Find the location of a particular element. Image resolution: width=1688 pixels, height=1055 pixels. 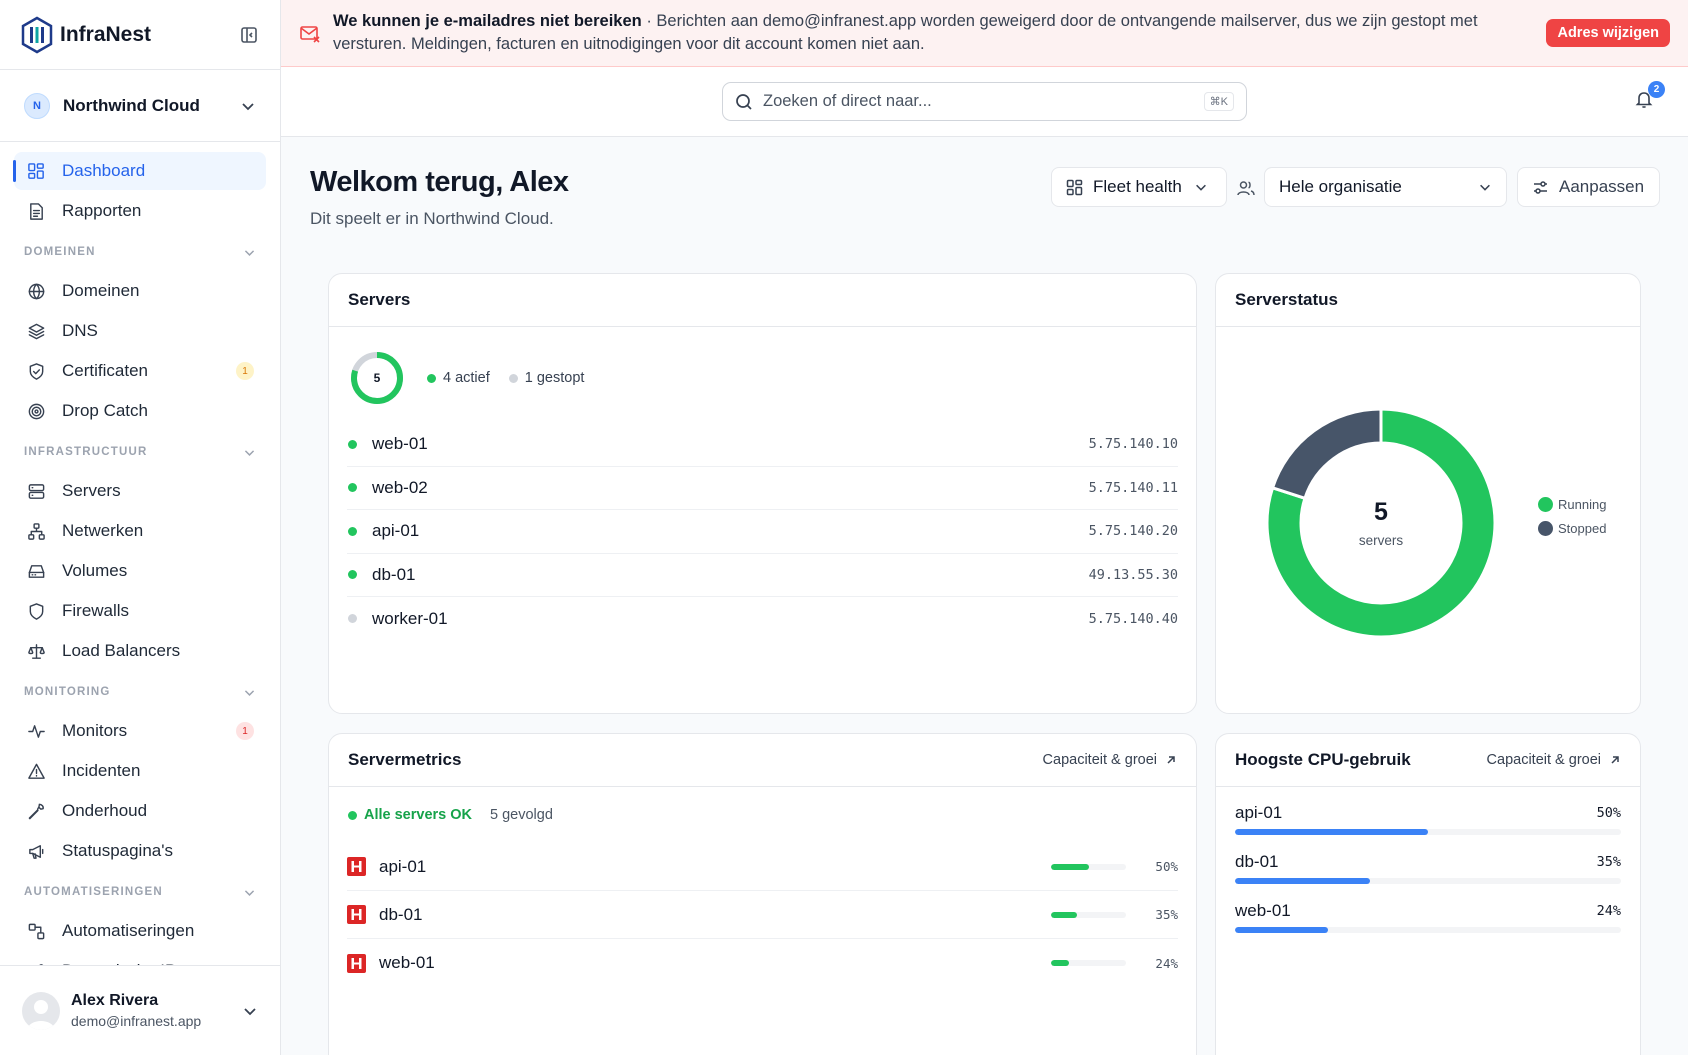

sidebar-item-certificaten: Certificaten 1 is located at coordinates (140, 371).